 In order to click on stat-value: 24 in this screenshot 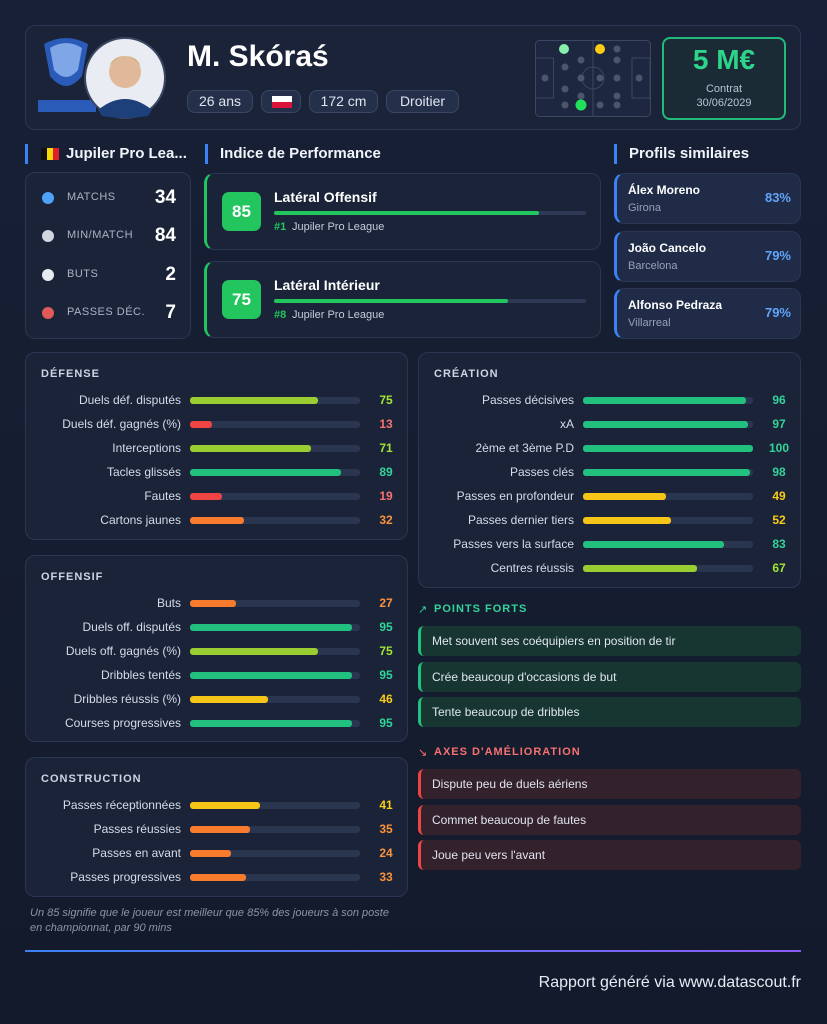, I will do `click(386, 853)`.